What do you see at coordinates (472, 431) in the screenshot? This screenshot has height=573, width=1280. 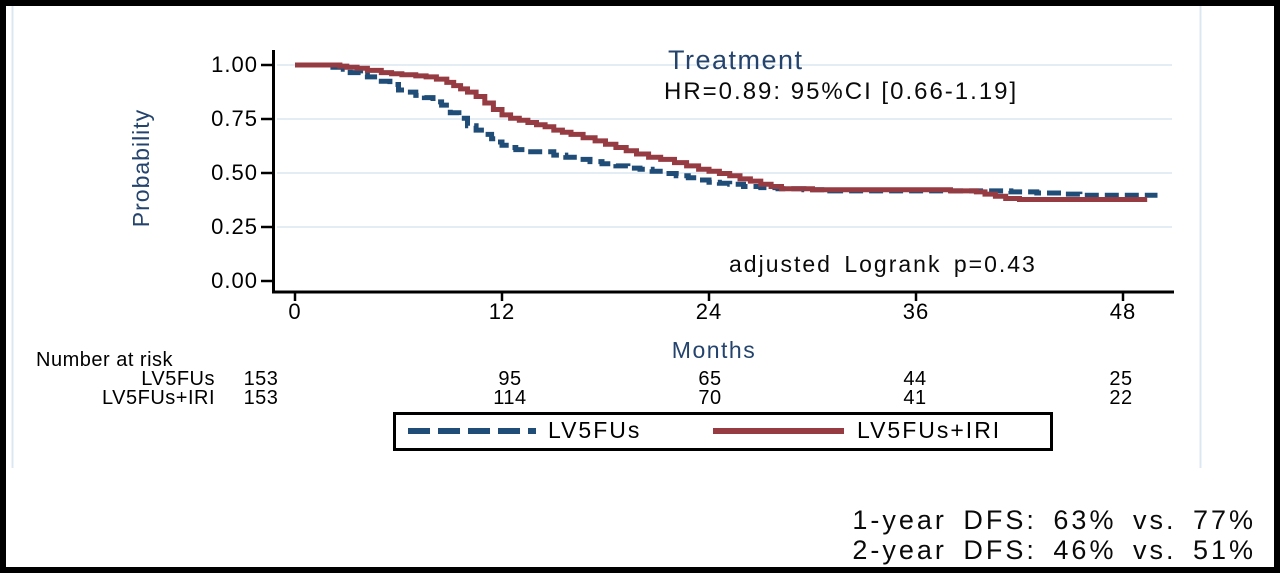 I see `legend-line-sample-lv5fus` at bounding box center [472, 431].